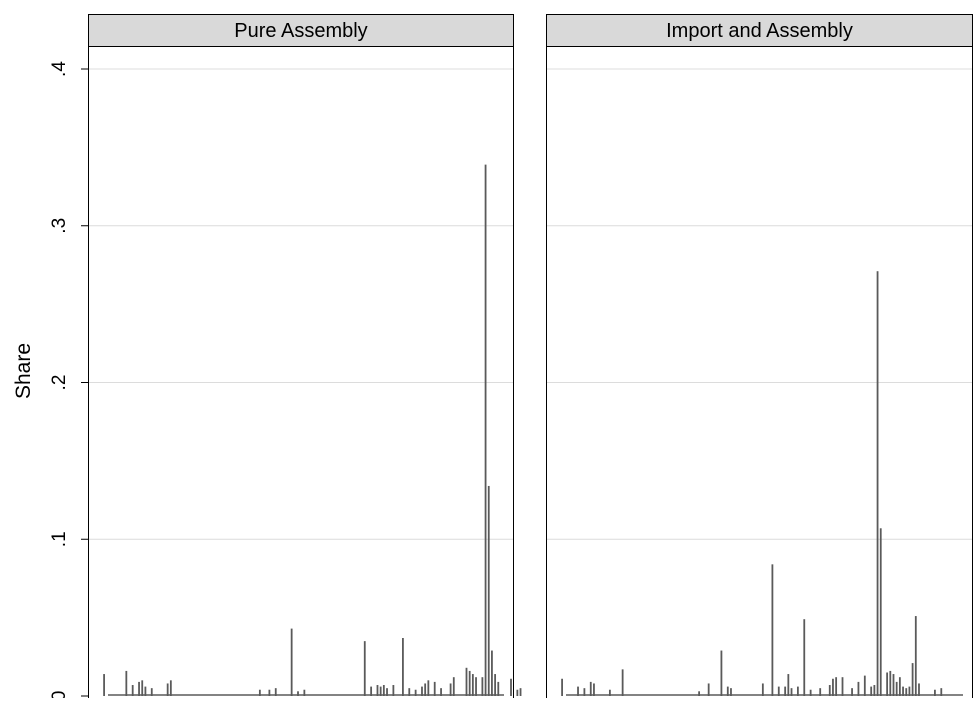 Image resolution: width=973 pixels, height=703 pixels. I want to click on y-tick-label: 0, so click(59, 694).